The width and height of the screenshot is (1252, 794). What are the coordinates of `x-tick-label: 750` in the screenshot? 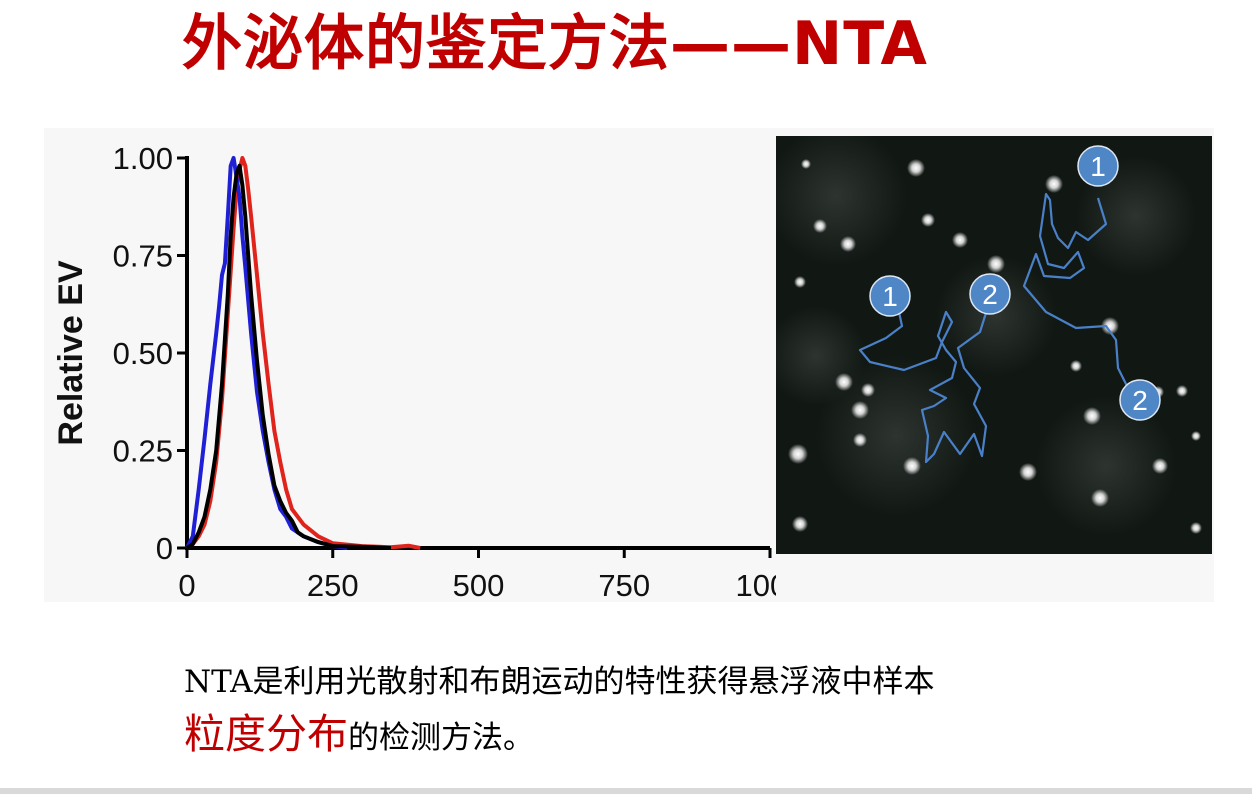 It's located at (624, 585).